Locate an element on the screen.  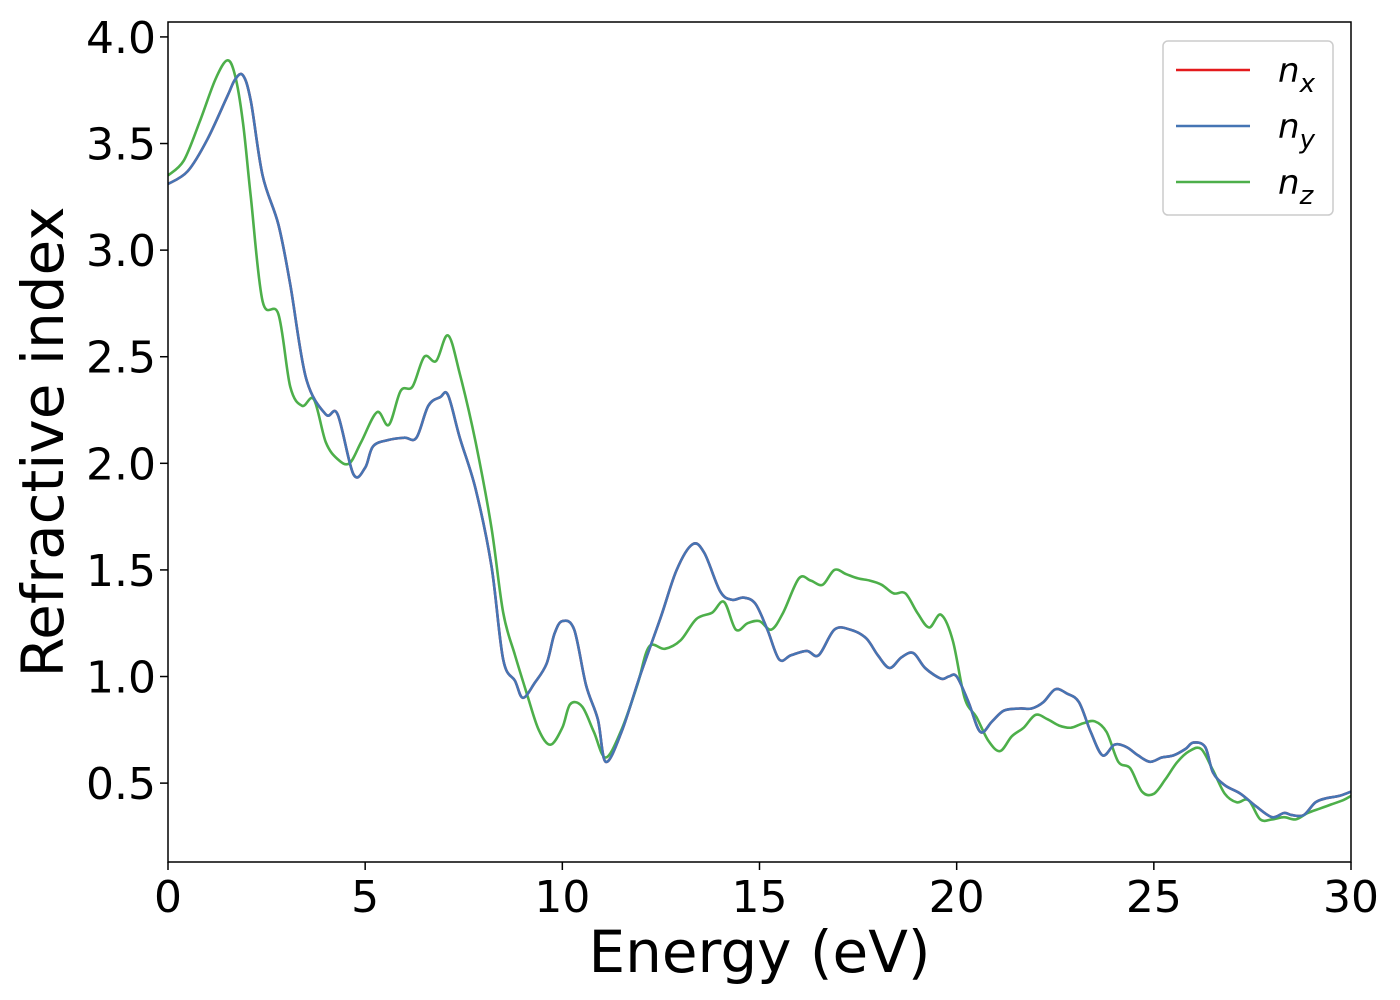
legend-label-nz: nz is located at coordinates (1296, 187).